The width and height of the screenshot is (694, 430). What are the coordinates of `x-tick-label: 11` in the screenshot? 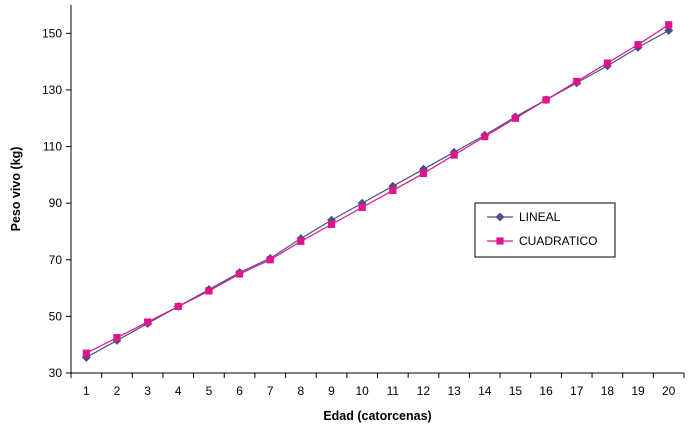 It's located at (393, 391).